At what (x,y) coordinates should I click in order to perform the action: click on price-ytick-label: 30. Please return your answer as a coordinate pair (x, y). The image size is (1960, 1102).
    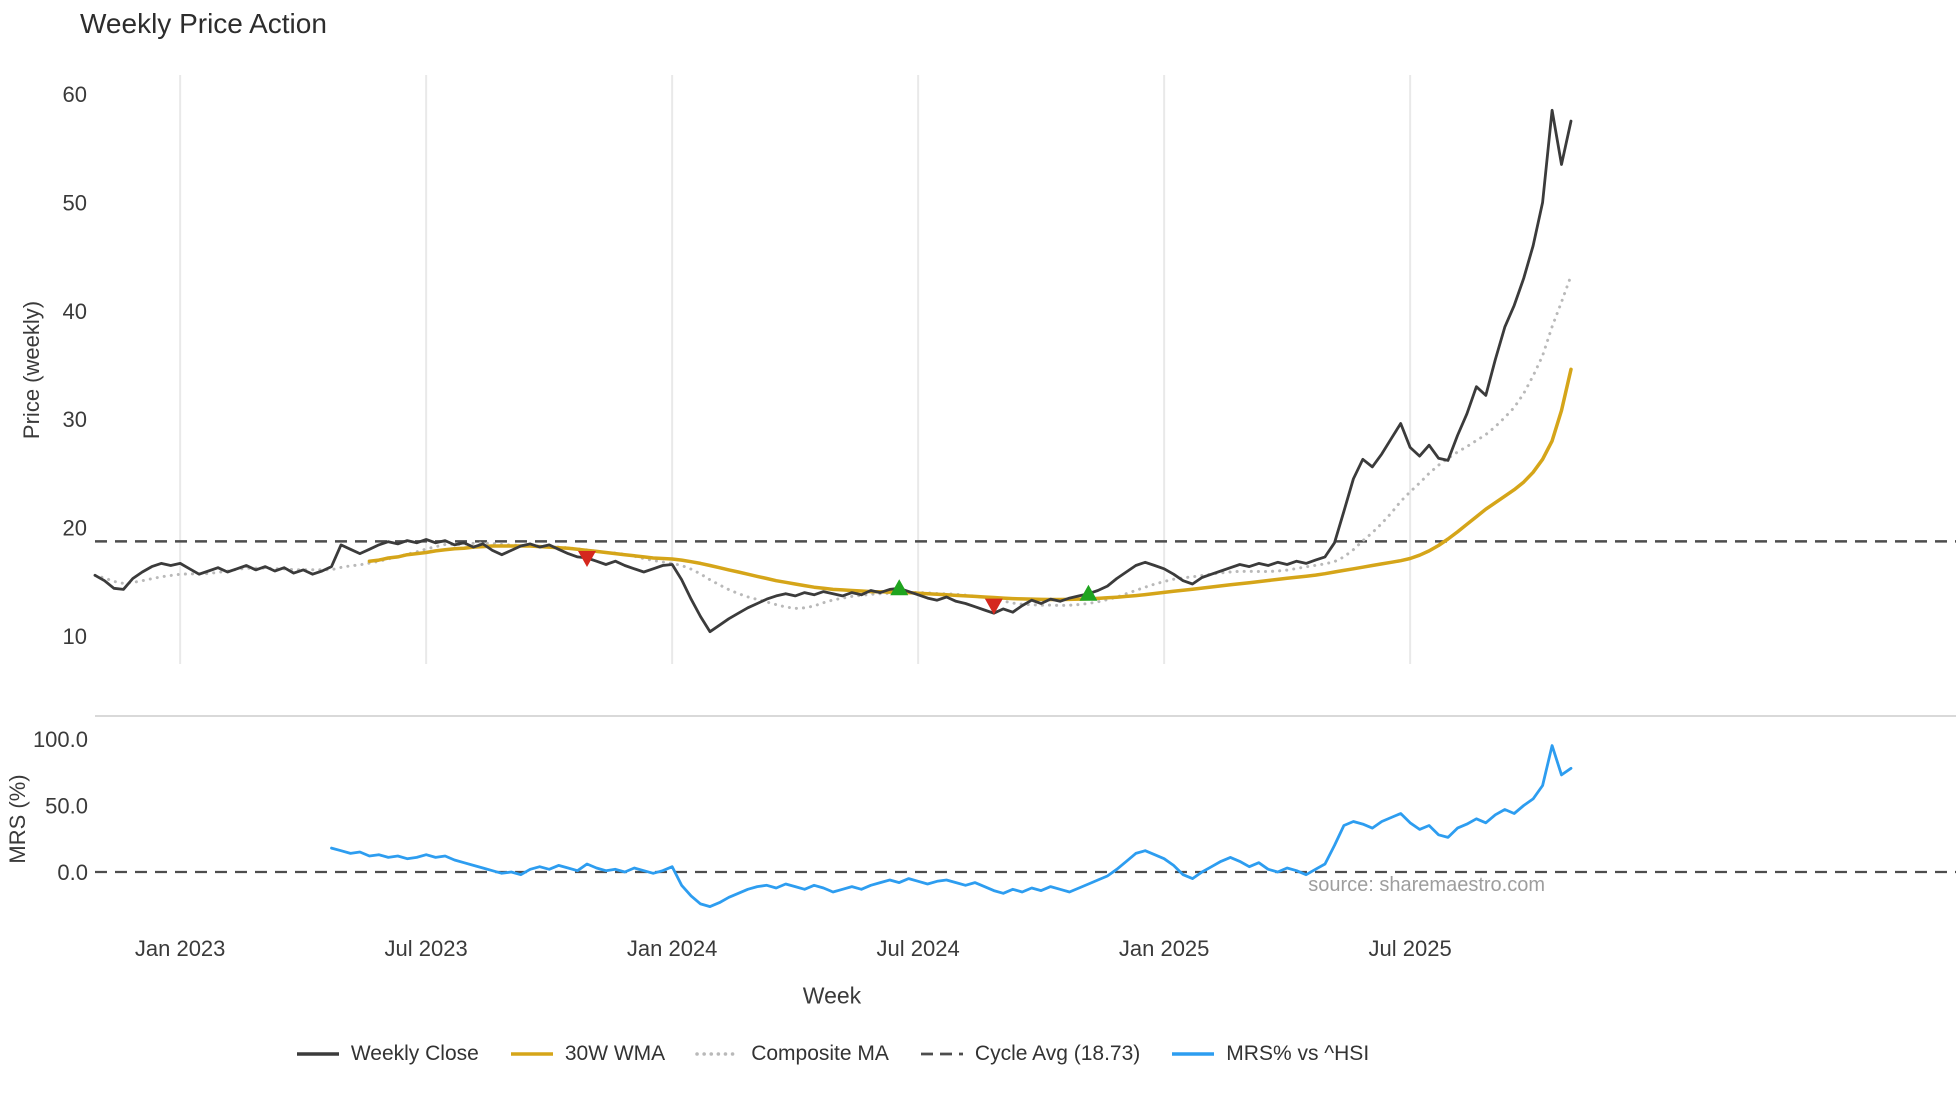
    Looking at the image, I should click on (75, 419).